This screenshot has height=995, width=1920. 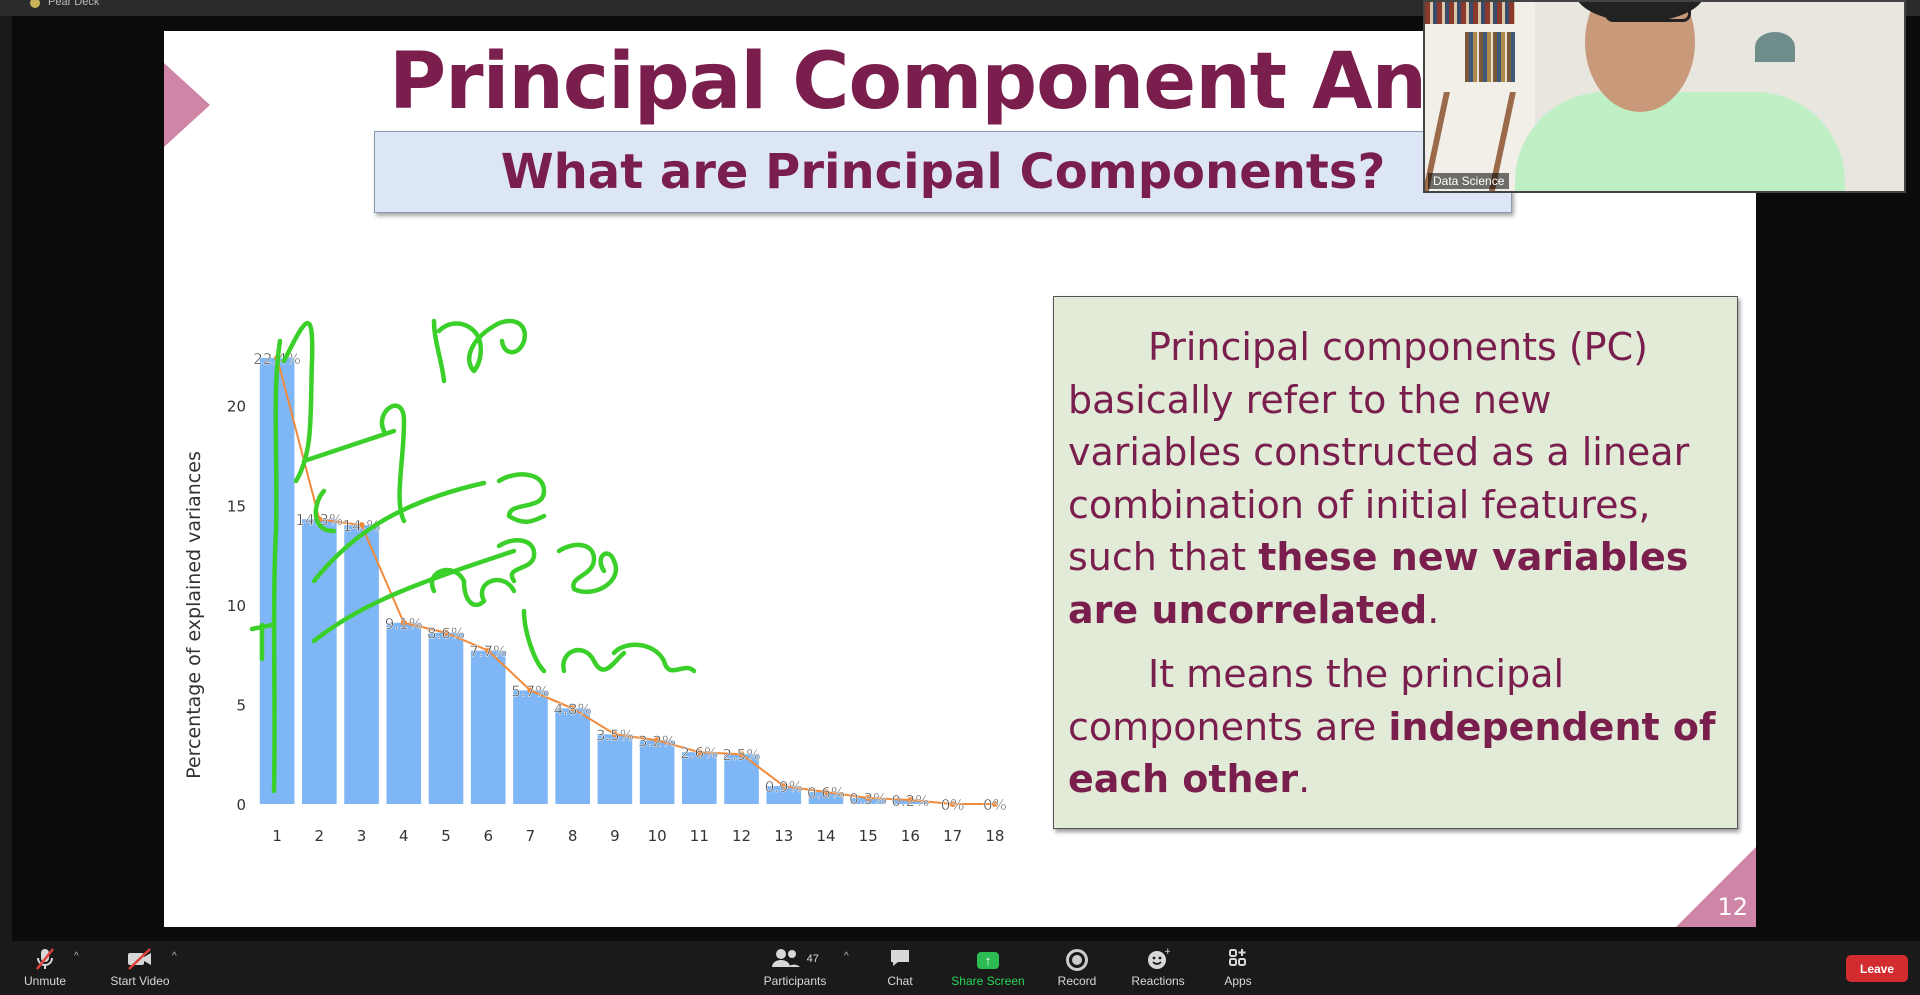 I want to click on y-tick-label: 15, so click(x=236, y=506).